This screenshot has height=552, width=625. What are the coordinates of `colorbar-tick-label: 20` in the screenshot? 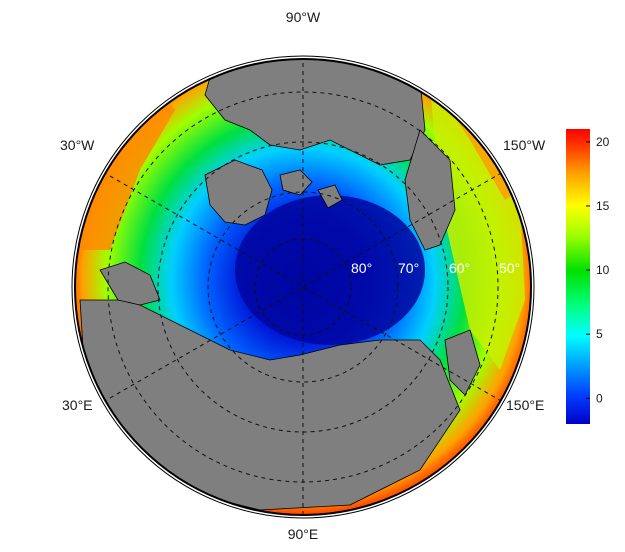 It's located at (603, 142).